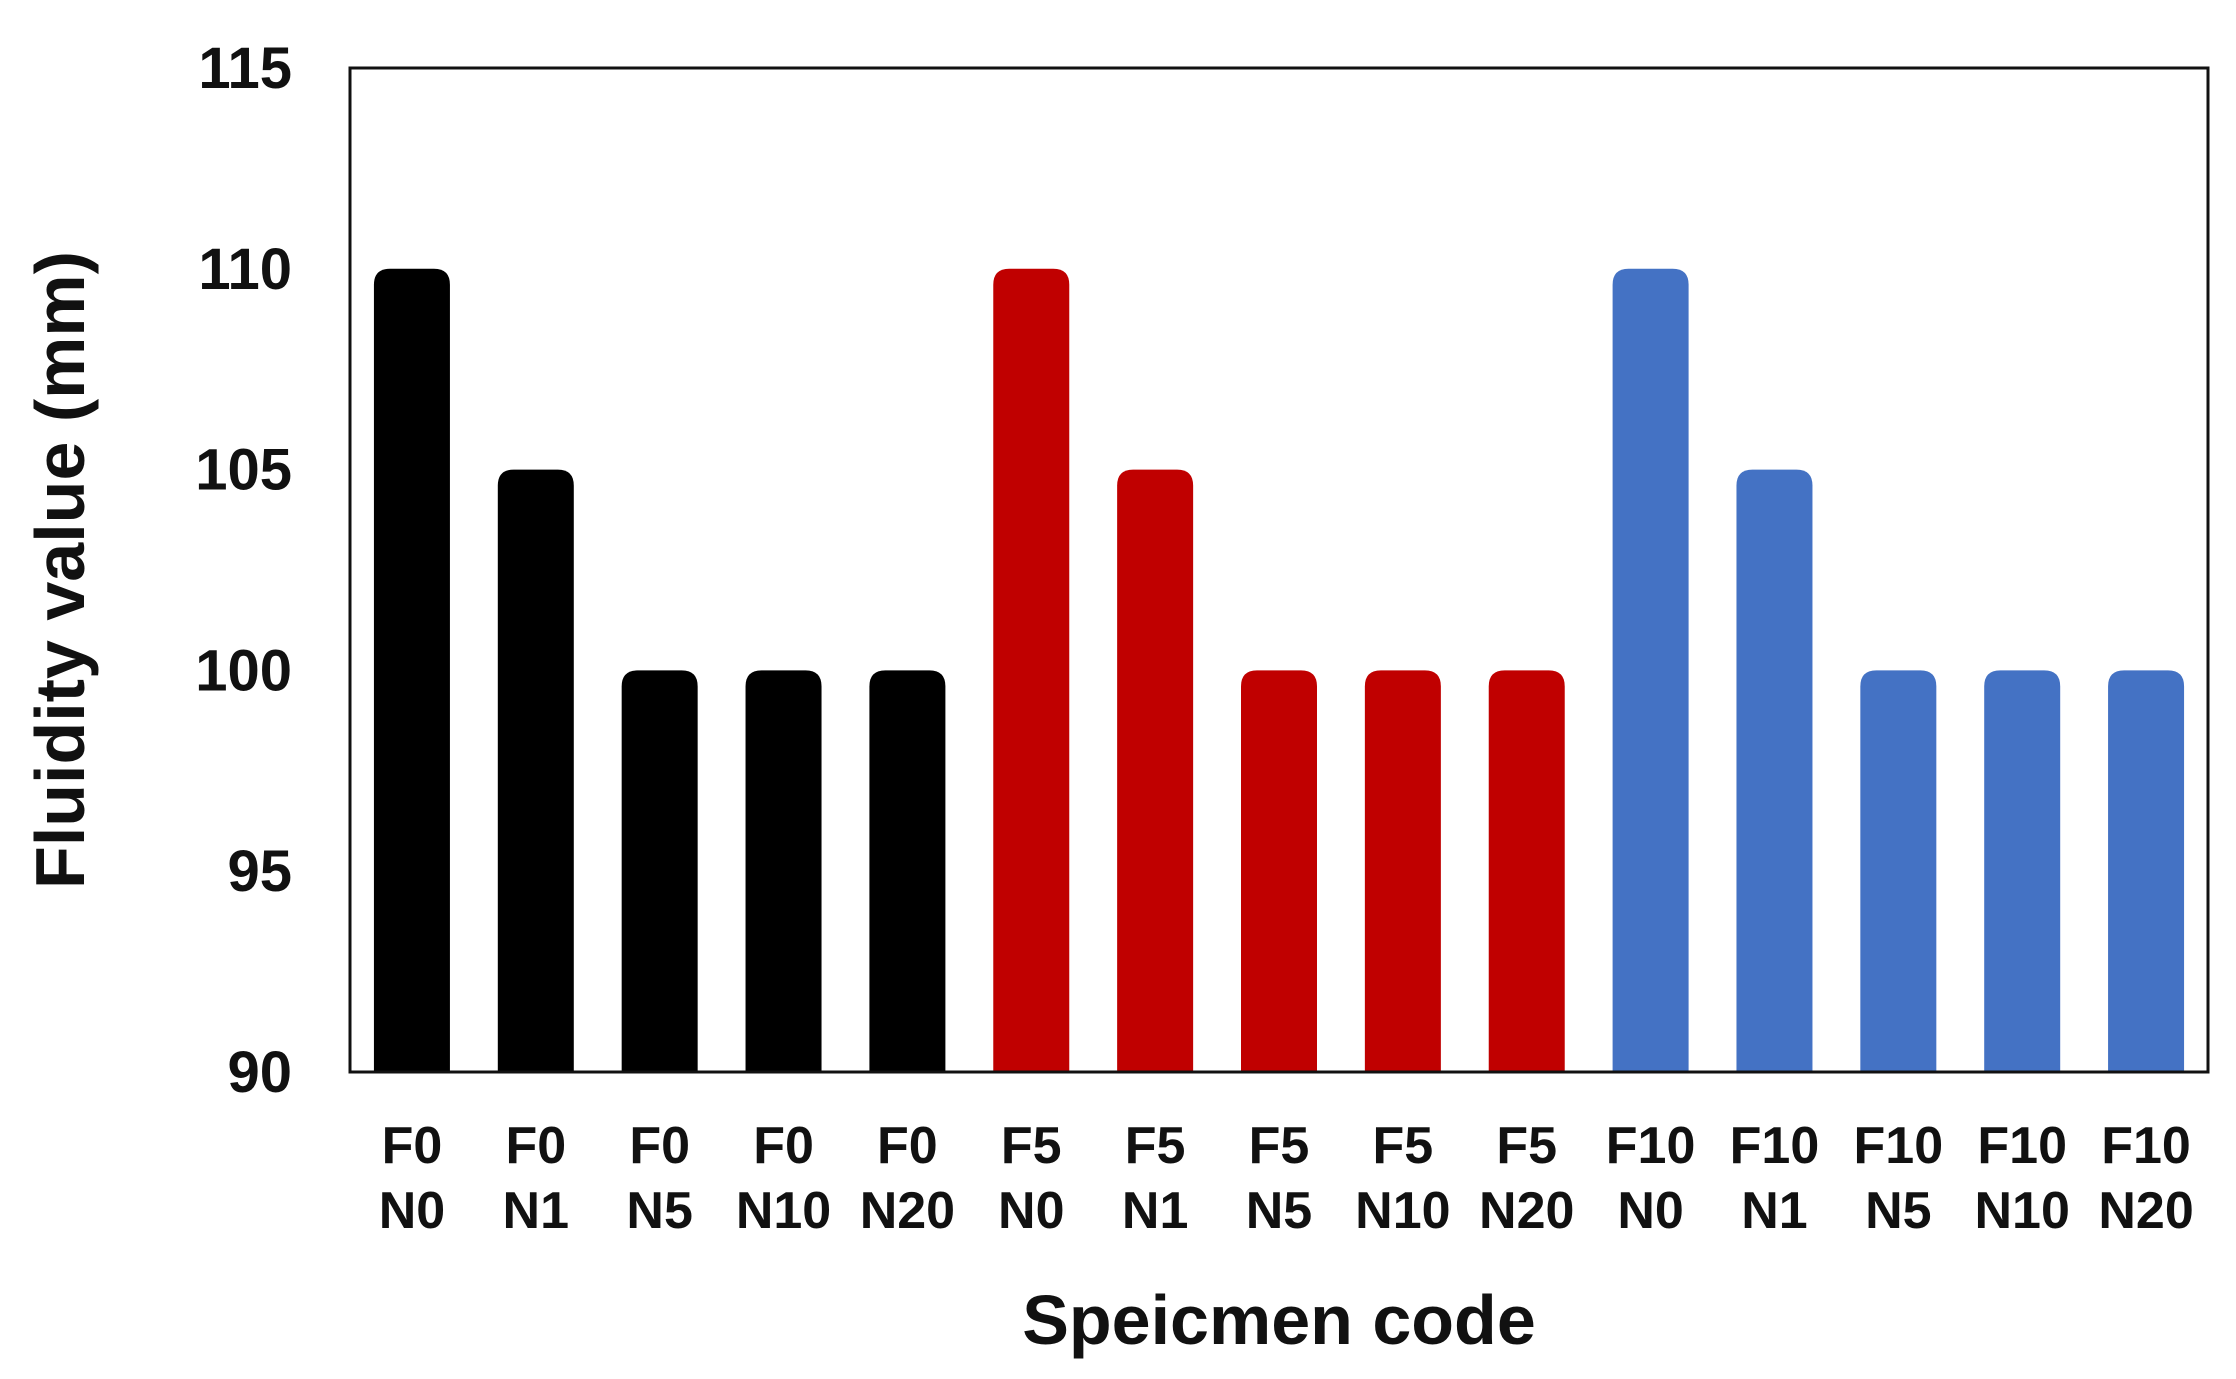  Describe the element at coordinates (243, 470) in the screenshot. I see `y-tick-label: 105` at that location.